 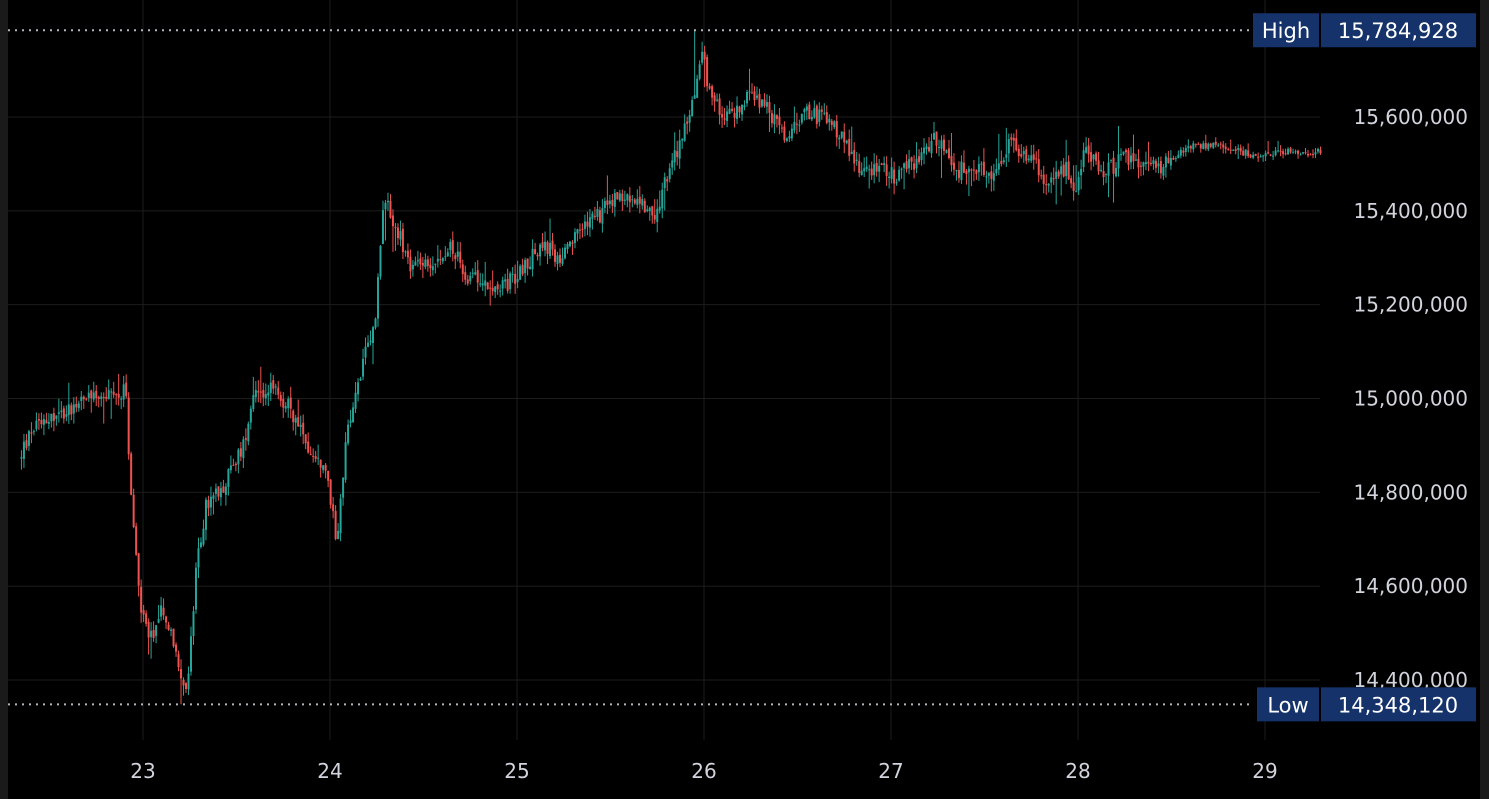 I want to click on x-tick-label: 24, so click(x=329, y=771).